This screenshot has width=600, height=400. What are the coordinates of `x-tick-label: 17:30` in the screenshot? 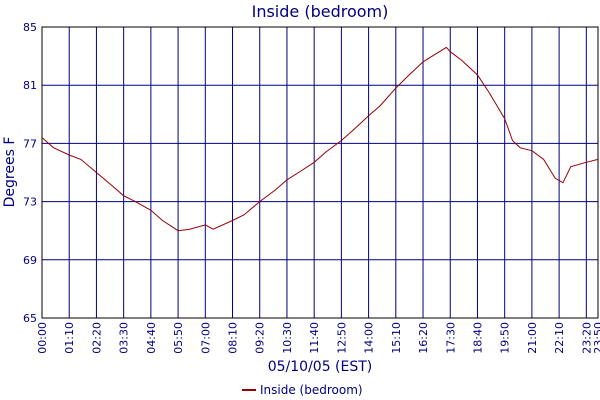 It's located at (450, 338).